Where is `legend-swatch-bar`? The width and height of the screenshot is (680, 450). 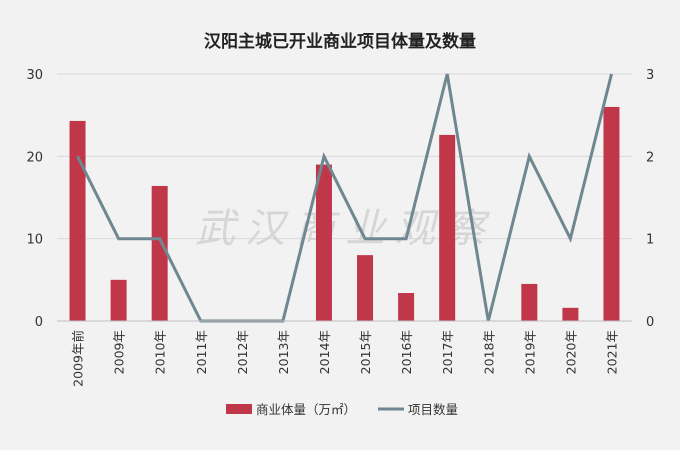 legend-swatch-bar is located at coordinates (239, 409).